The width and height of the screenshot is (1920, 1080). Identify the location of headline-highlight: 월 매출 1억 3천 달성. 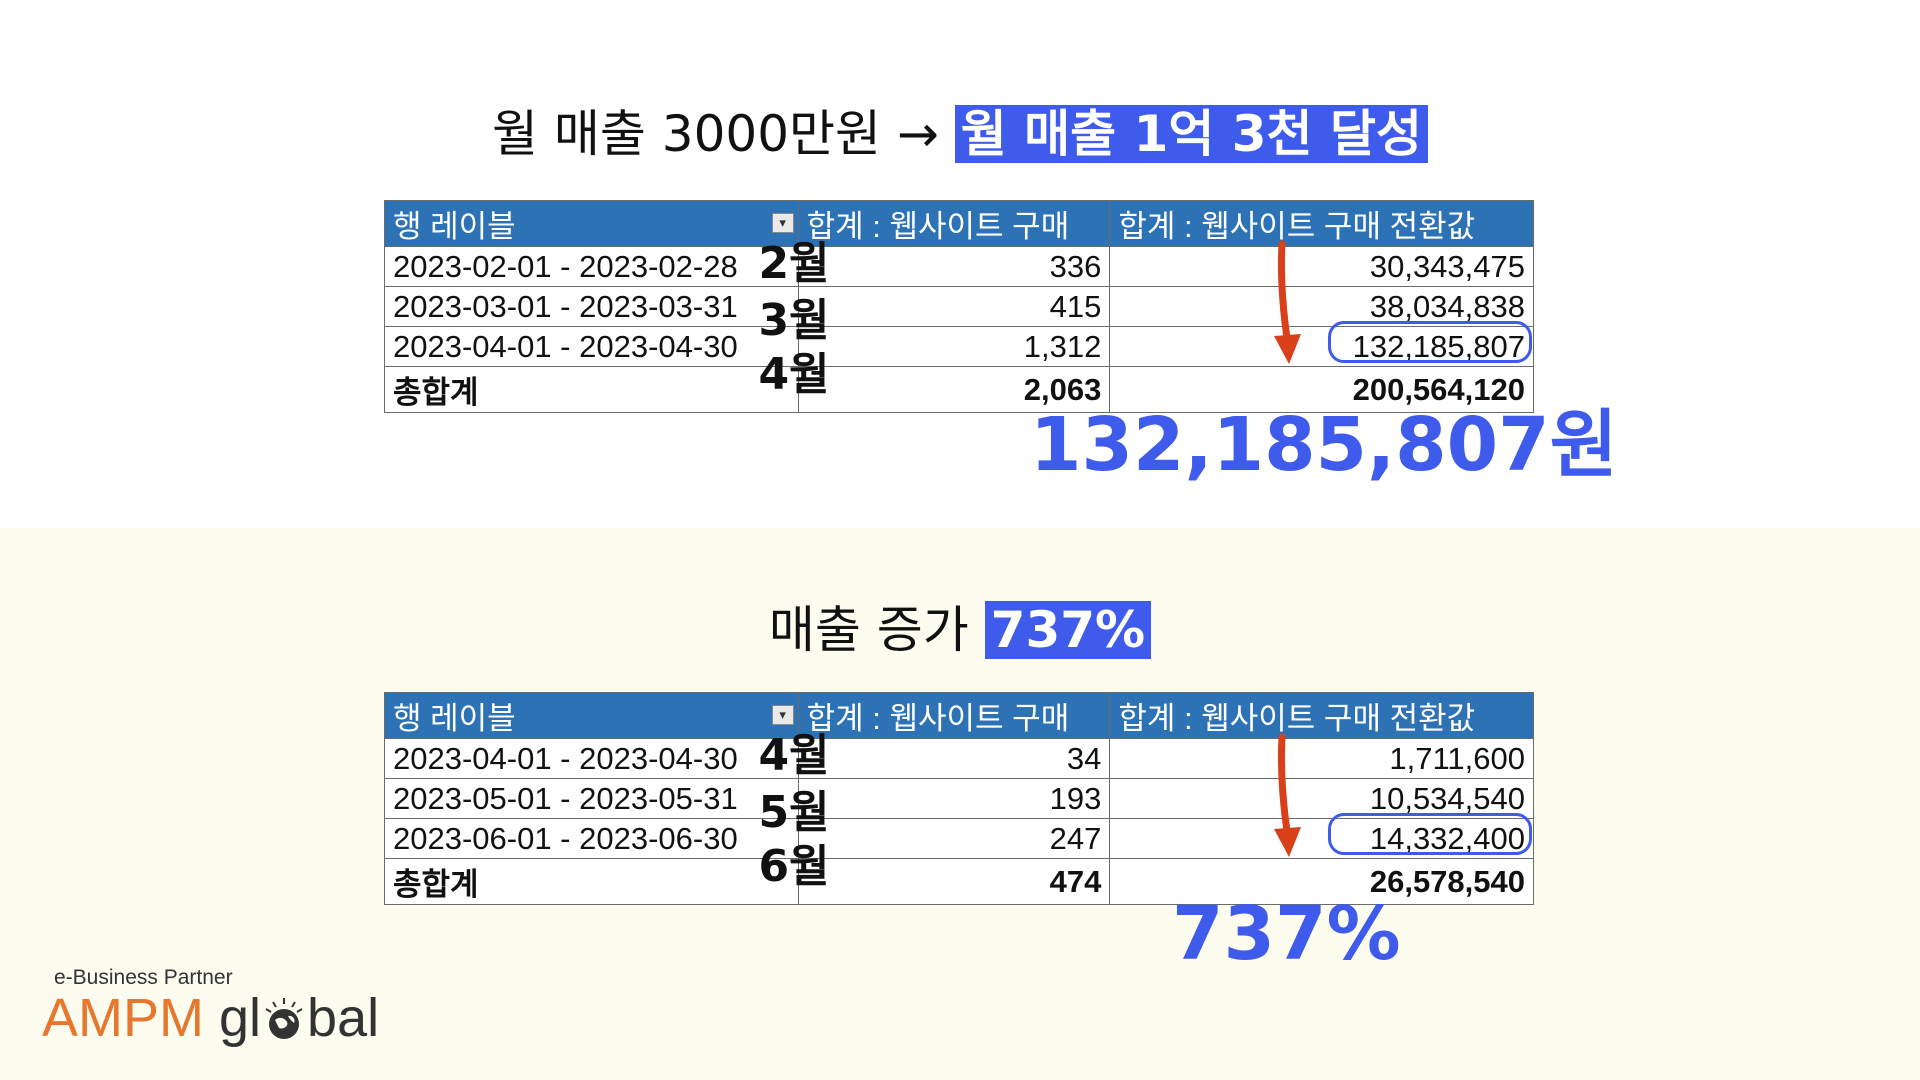
(1191, 134).